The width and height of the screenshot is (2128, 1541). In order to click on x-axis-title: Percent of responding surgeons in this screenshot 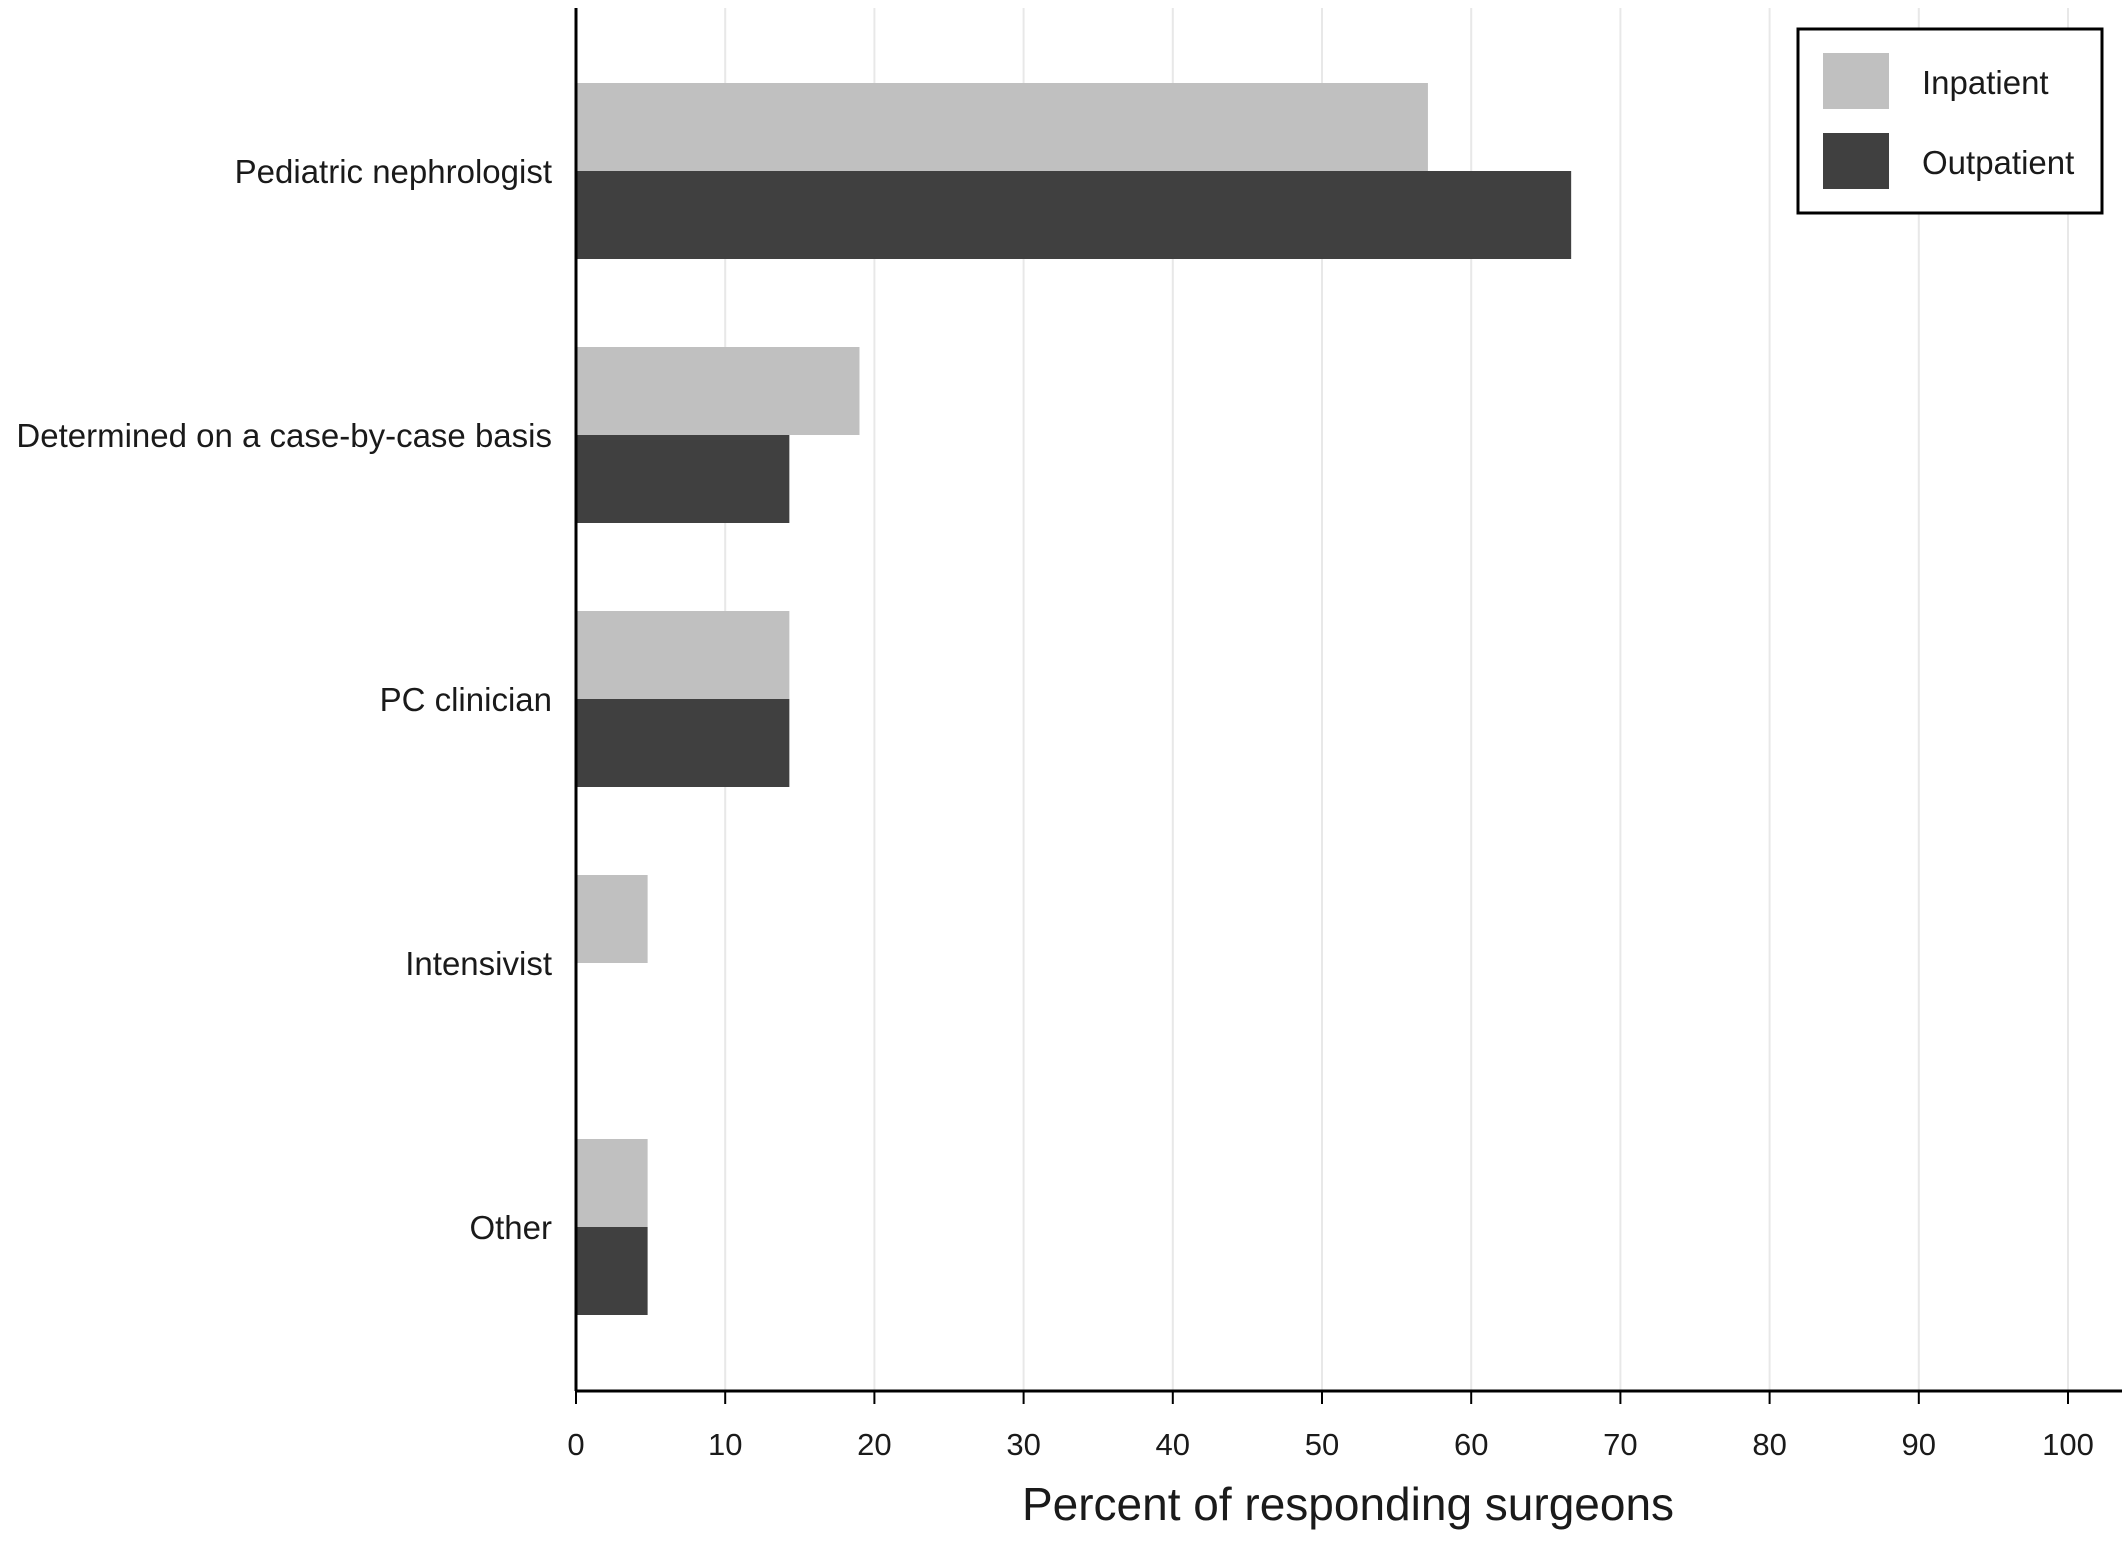, I will do `click(1348, 1504)`.